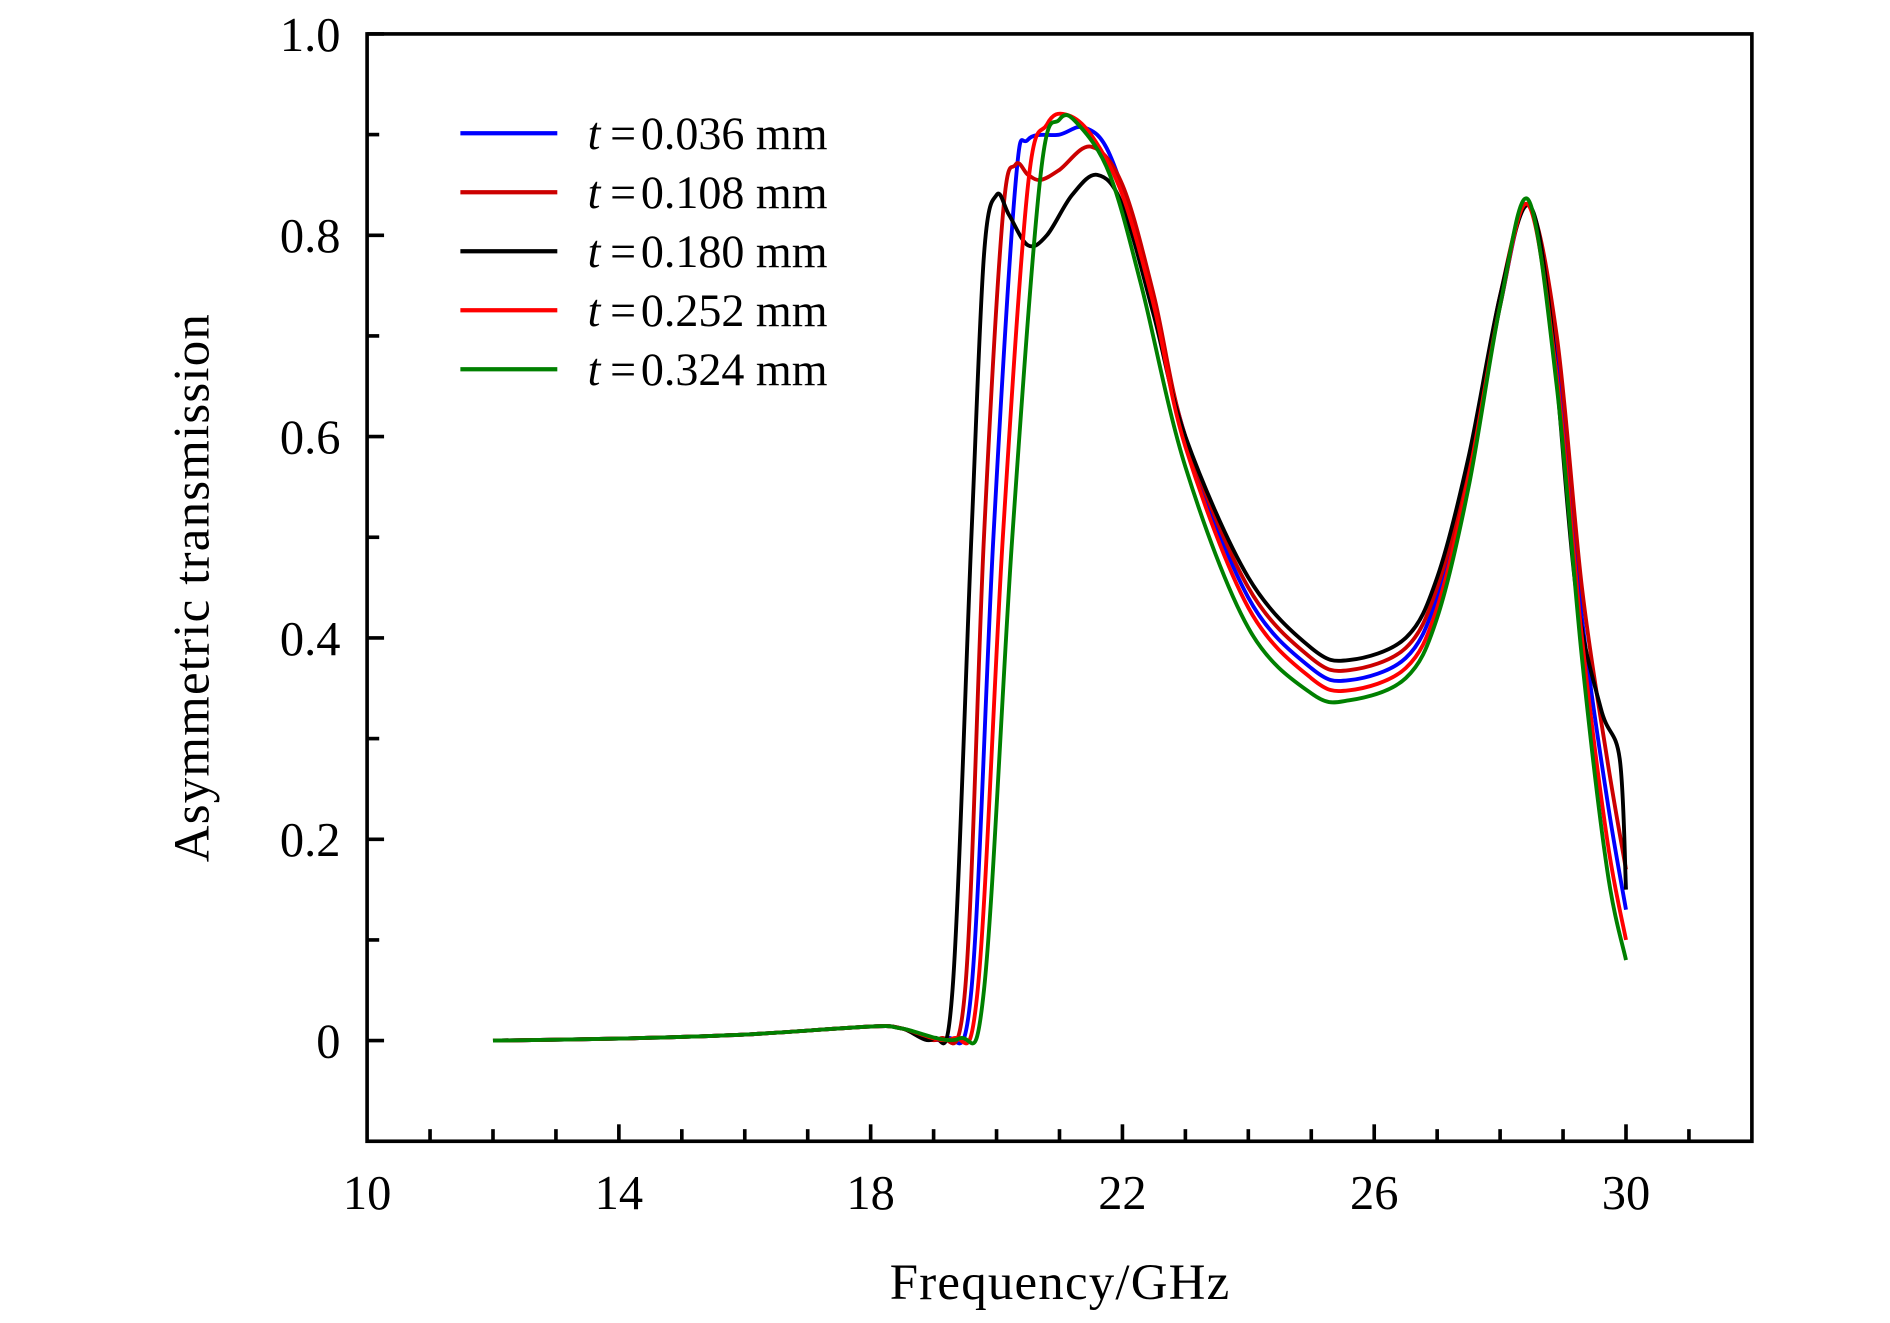 The image size is (1890, 1323). What do you see at coordinates (1626, 1193) in the screenshot?
I see `x-tick-label: 30` at bounding box center [1626, 1193].